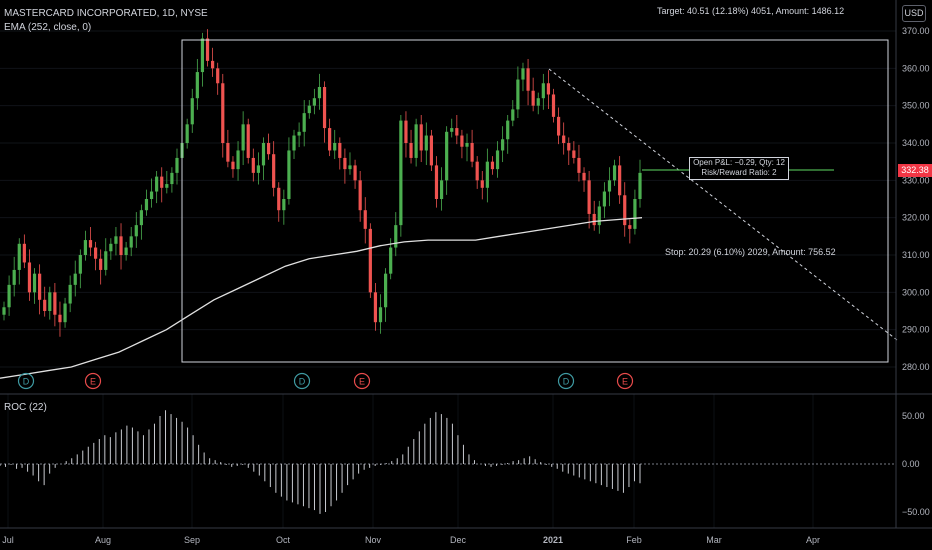 The width and height of the screenshot is (932, 550). What do you see at coordinates (916, 218) in the screenshot?
I see `price-tick-label: 320.00` at bounding box center [916, 218].